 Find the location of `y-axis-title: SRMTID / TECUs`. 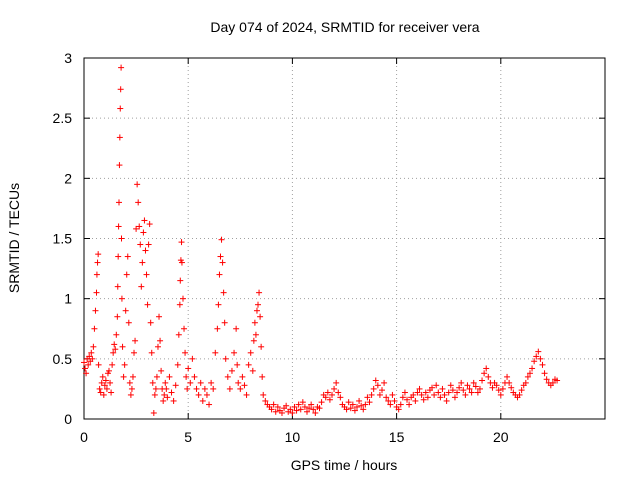

y-axis-title: SRMTID / TECUs is located at coordinates (14, 238).